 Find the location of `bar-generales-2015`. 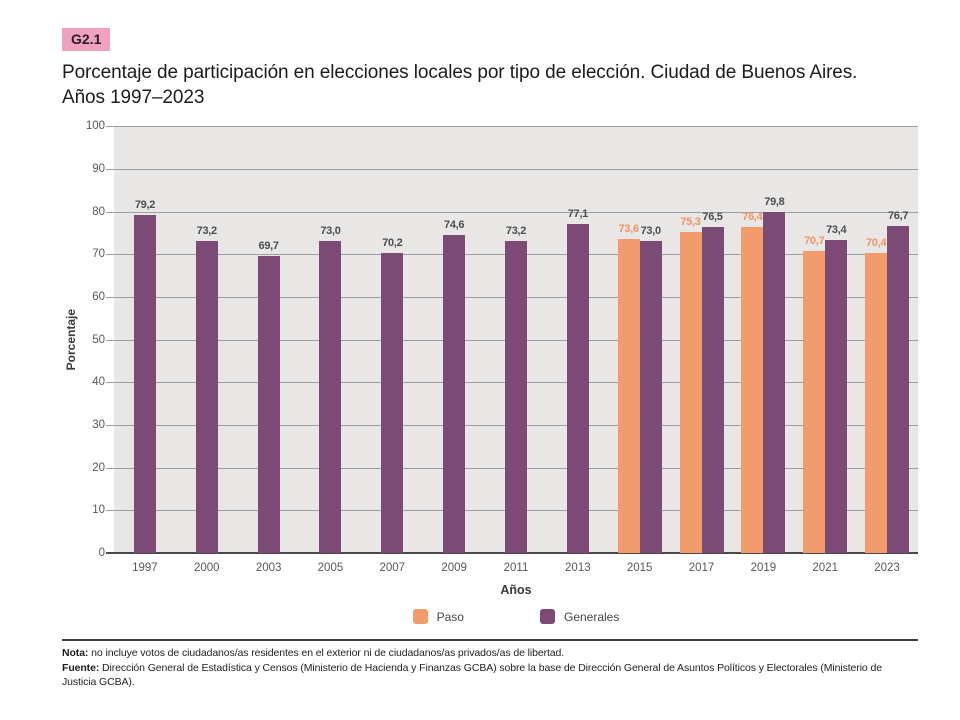

bar-generales-2015 is located at coordinates (650, 397).